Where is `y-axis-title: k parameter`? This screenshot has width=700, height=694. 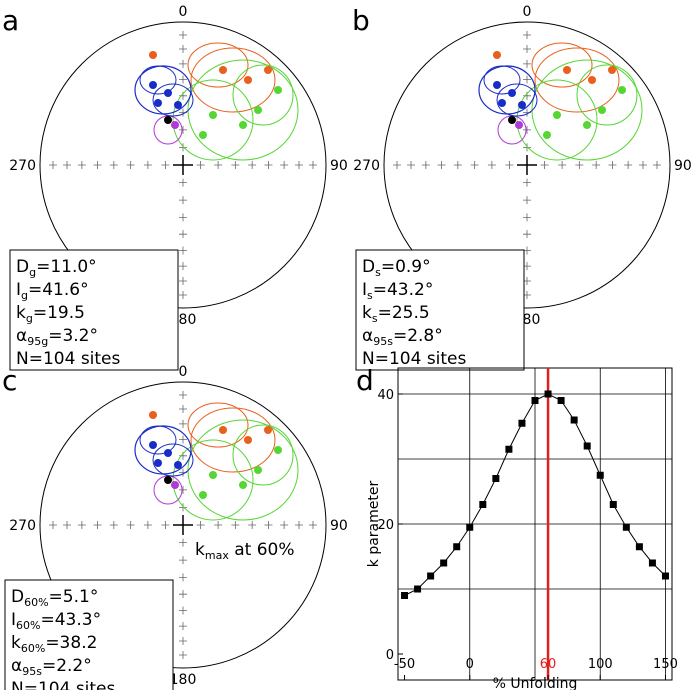 y-axis-title: k parameter is located at coordinates (374, 524).